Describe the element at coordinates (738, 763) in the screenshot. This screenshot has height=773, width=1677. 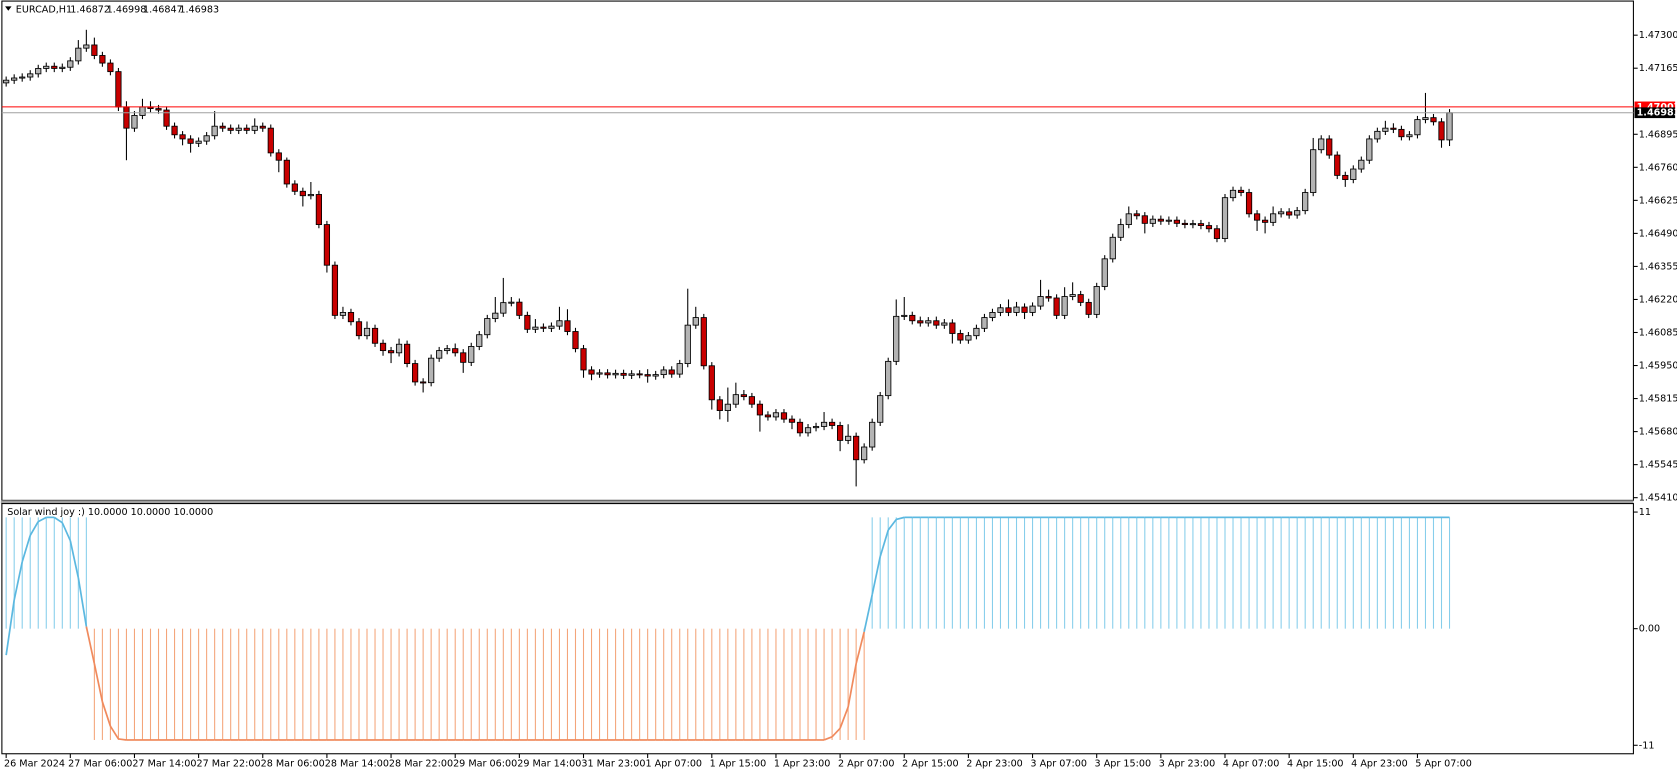
I see `x-tick-label: 1 Apr 15:00` at that location.